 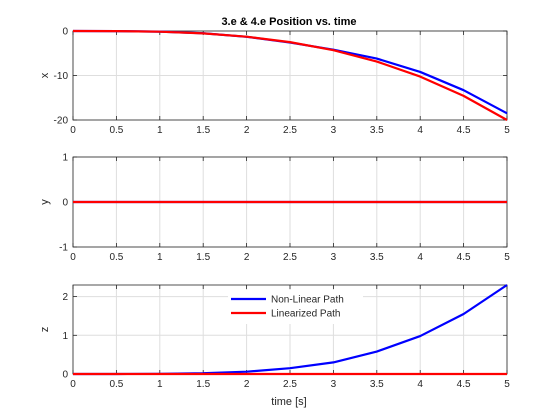 I want to click on y-axis-label-z: z, so click(x=45, y=330).